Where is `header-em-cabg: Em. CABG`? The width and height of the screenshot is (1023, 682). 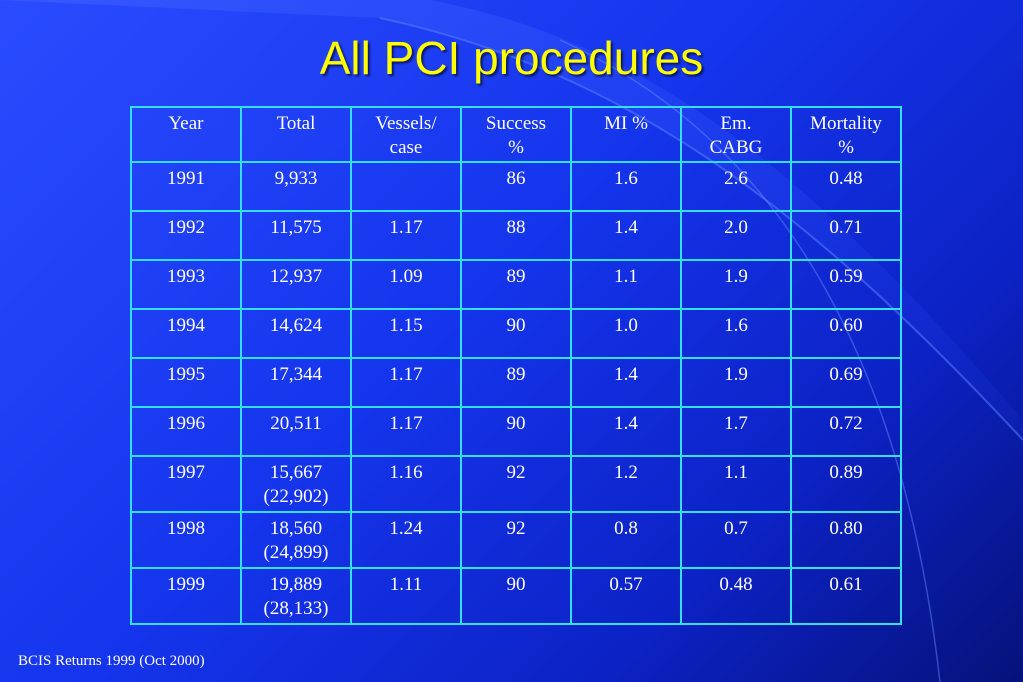 header-em-cabg: Em. CABG is located at coordinates (736, 134).